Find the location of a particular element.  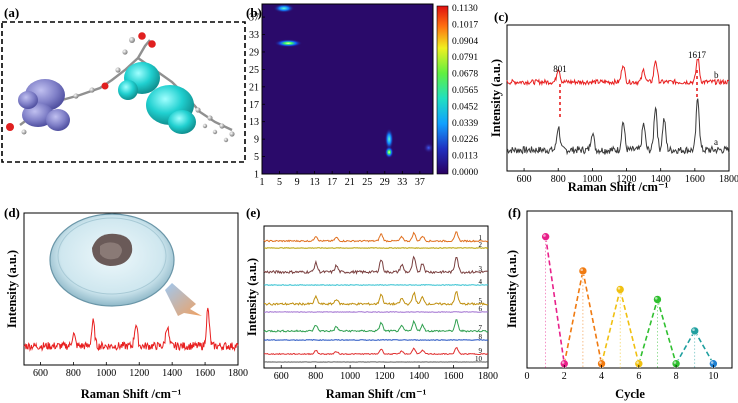

heatmap-x-tick-label: 37 is located at coordinates (420, 182).